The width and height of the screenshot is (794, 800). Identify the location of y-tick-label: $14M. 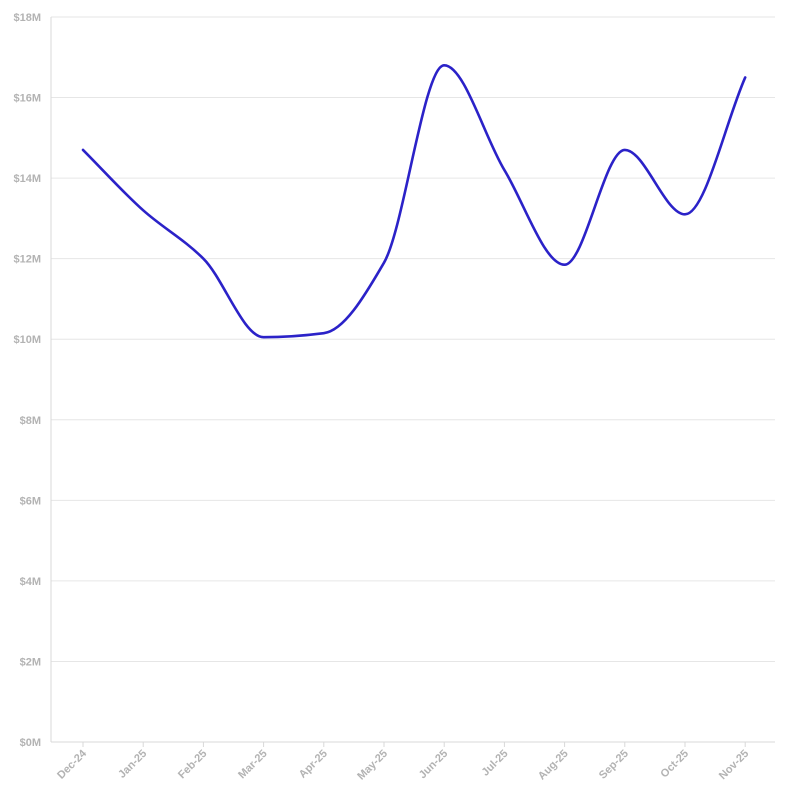
(27, 179).